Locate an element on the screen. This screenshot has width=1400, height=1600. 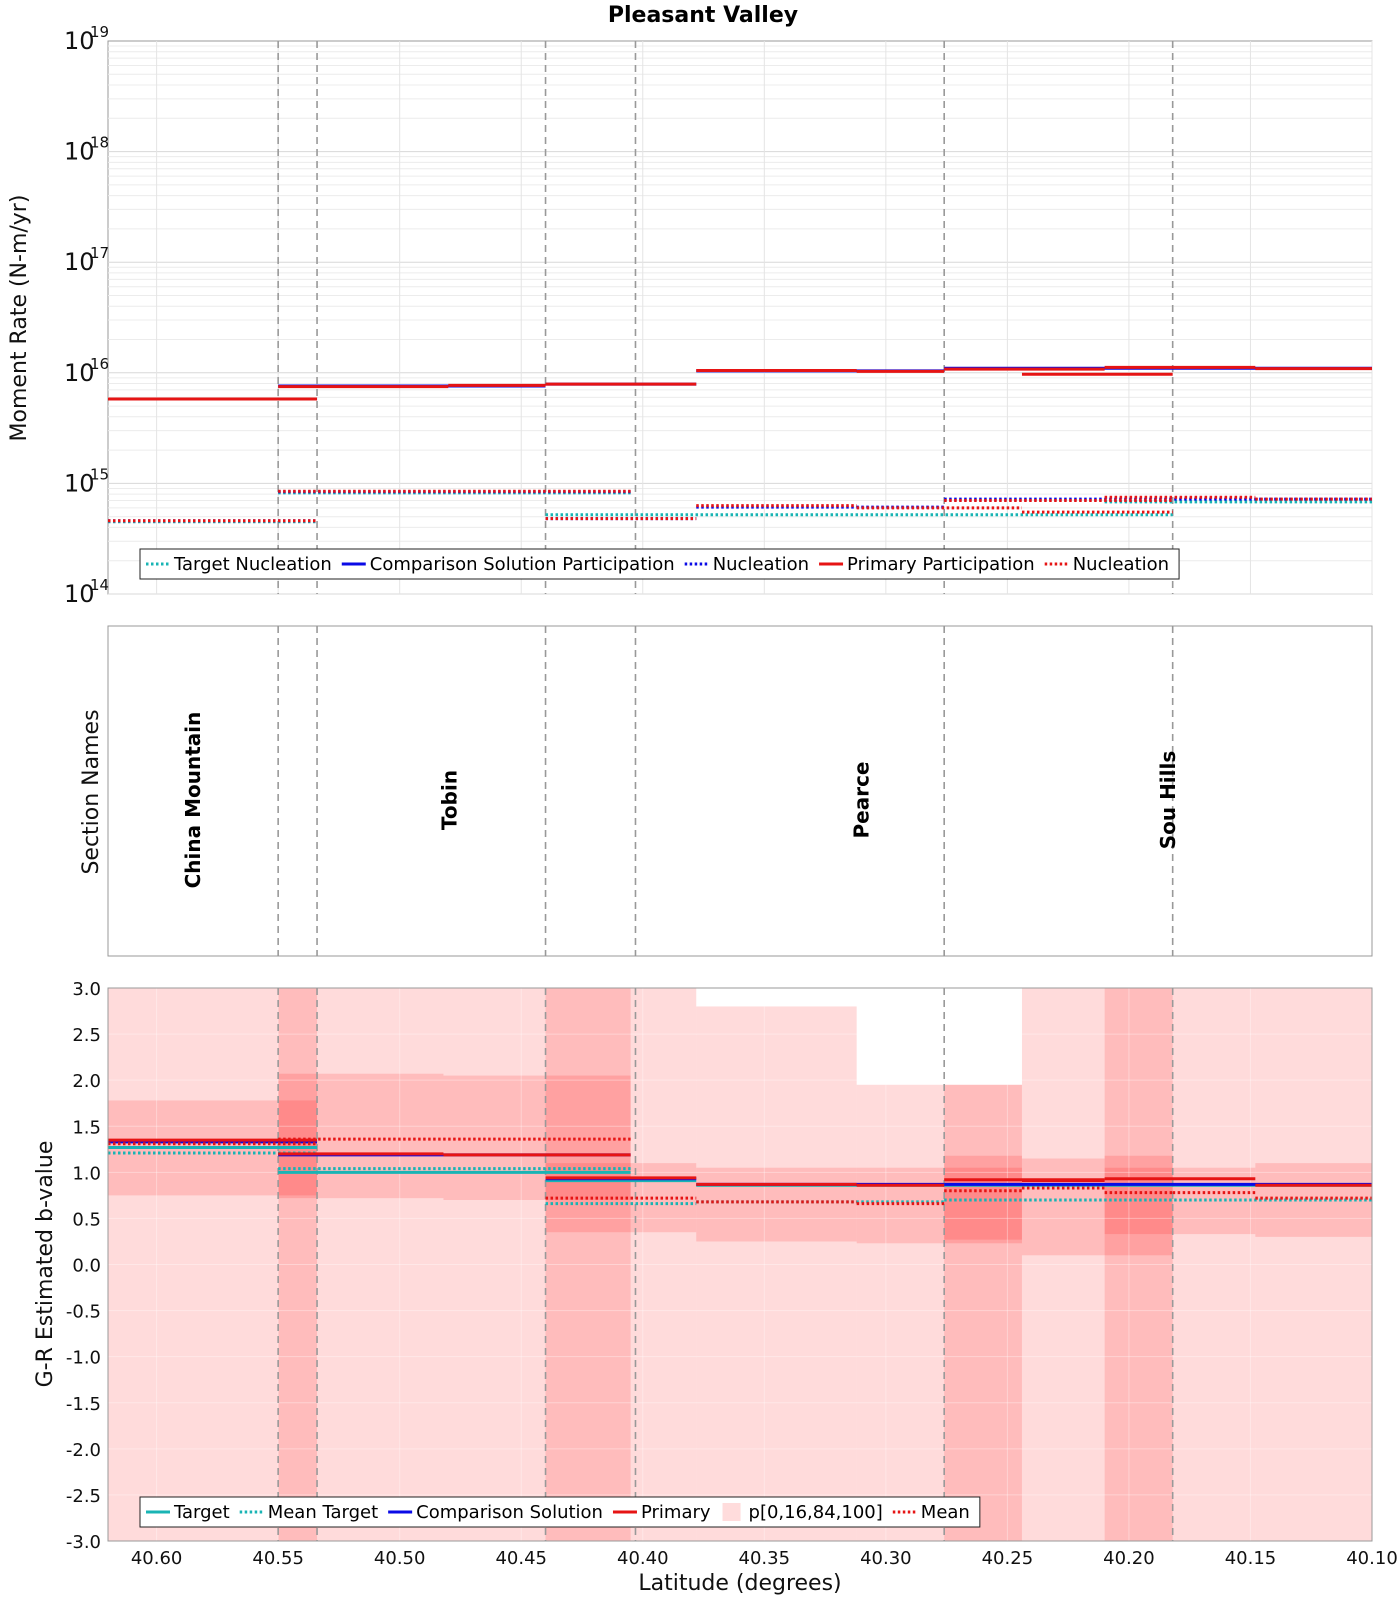
legend-item: Target is located at coordinates (188, 1512).